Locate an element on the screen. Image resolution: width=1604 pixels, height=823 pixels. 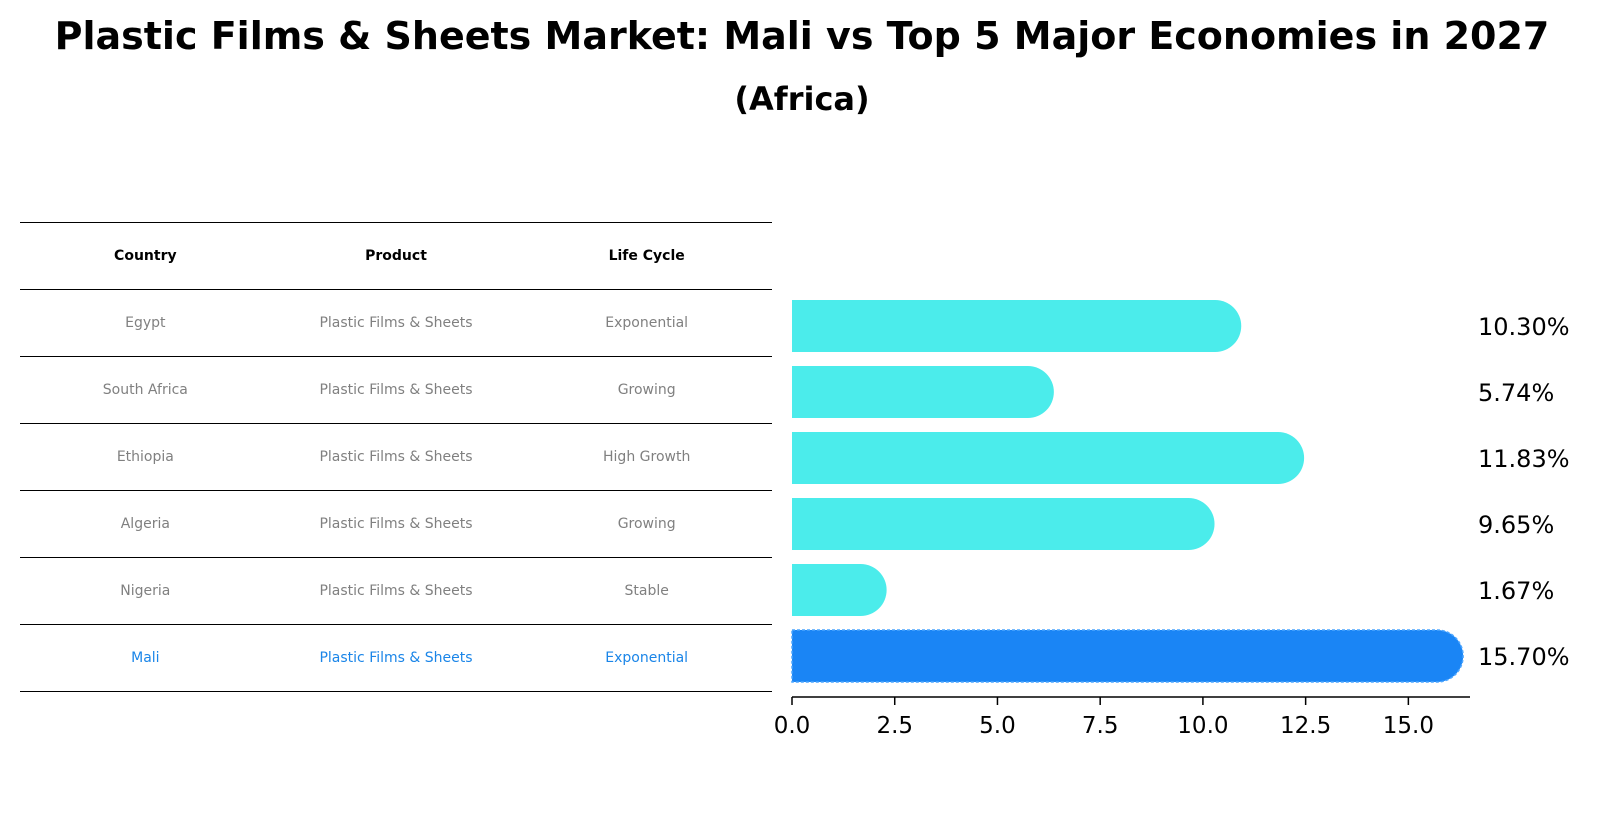
bar-algeria is located at coordinates (1003, 524).